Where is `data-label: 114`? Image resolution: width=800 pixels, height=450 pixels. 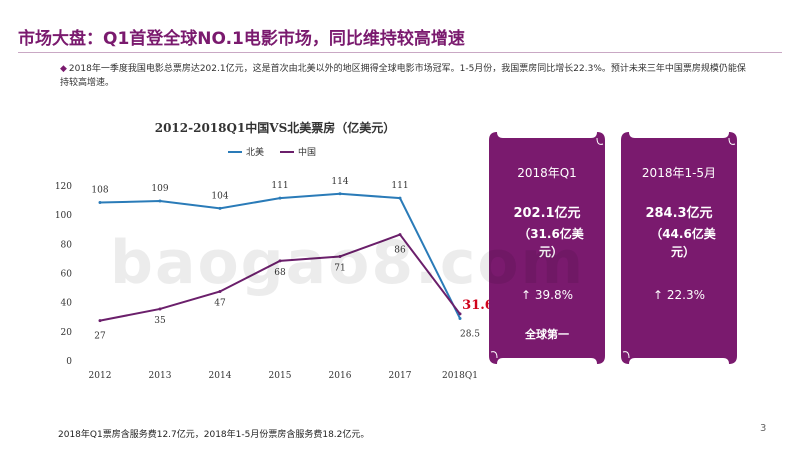 data-label: 114 is located at coordinates (339, 182).